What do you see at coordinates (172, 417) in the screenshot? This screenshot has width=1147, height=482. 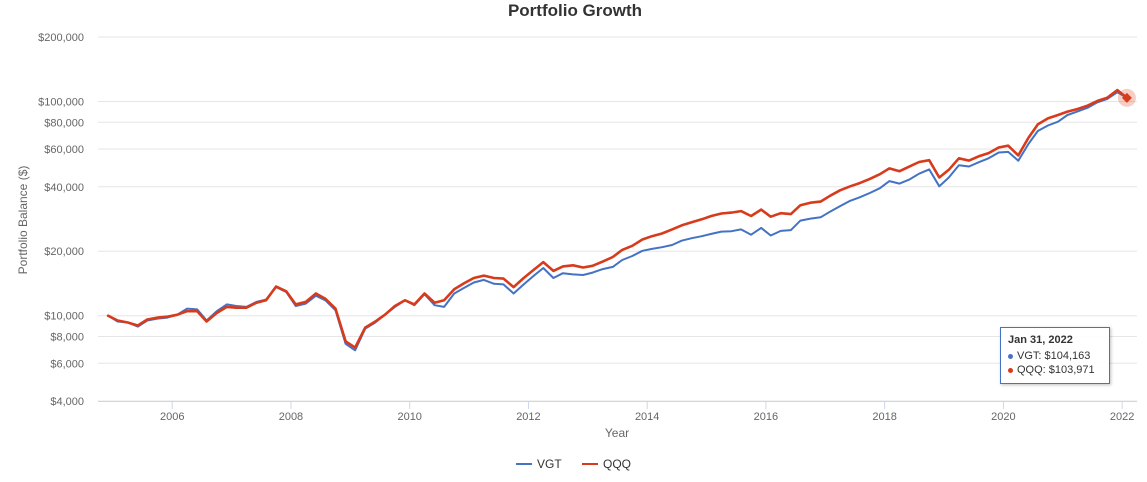 I see `x-tick-label: 2006` at bounding box center [172, 417].